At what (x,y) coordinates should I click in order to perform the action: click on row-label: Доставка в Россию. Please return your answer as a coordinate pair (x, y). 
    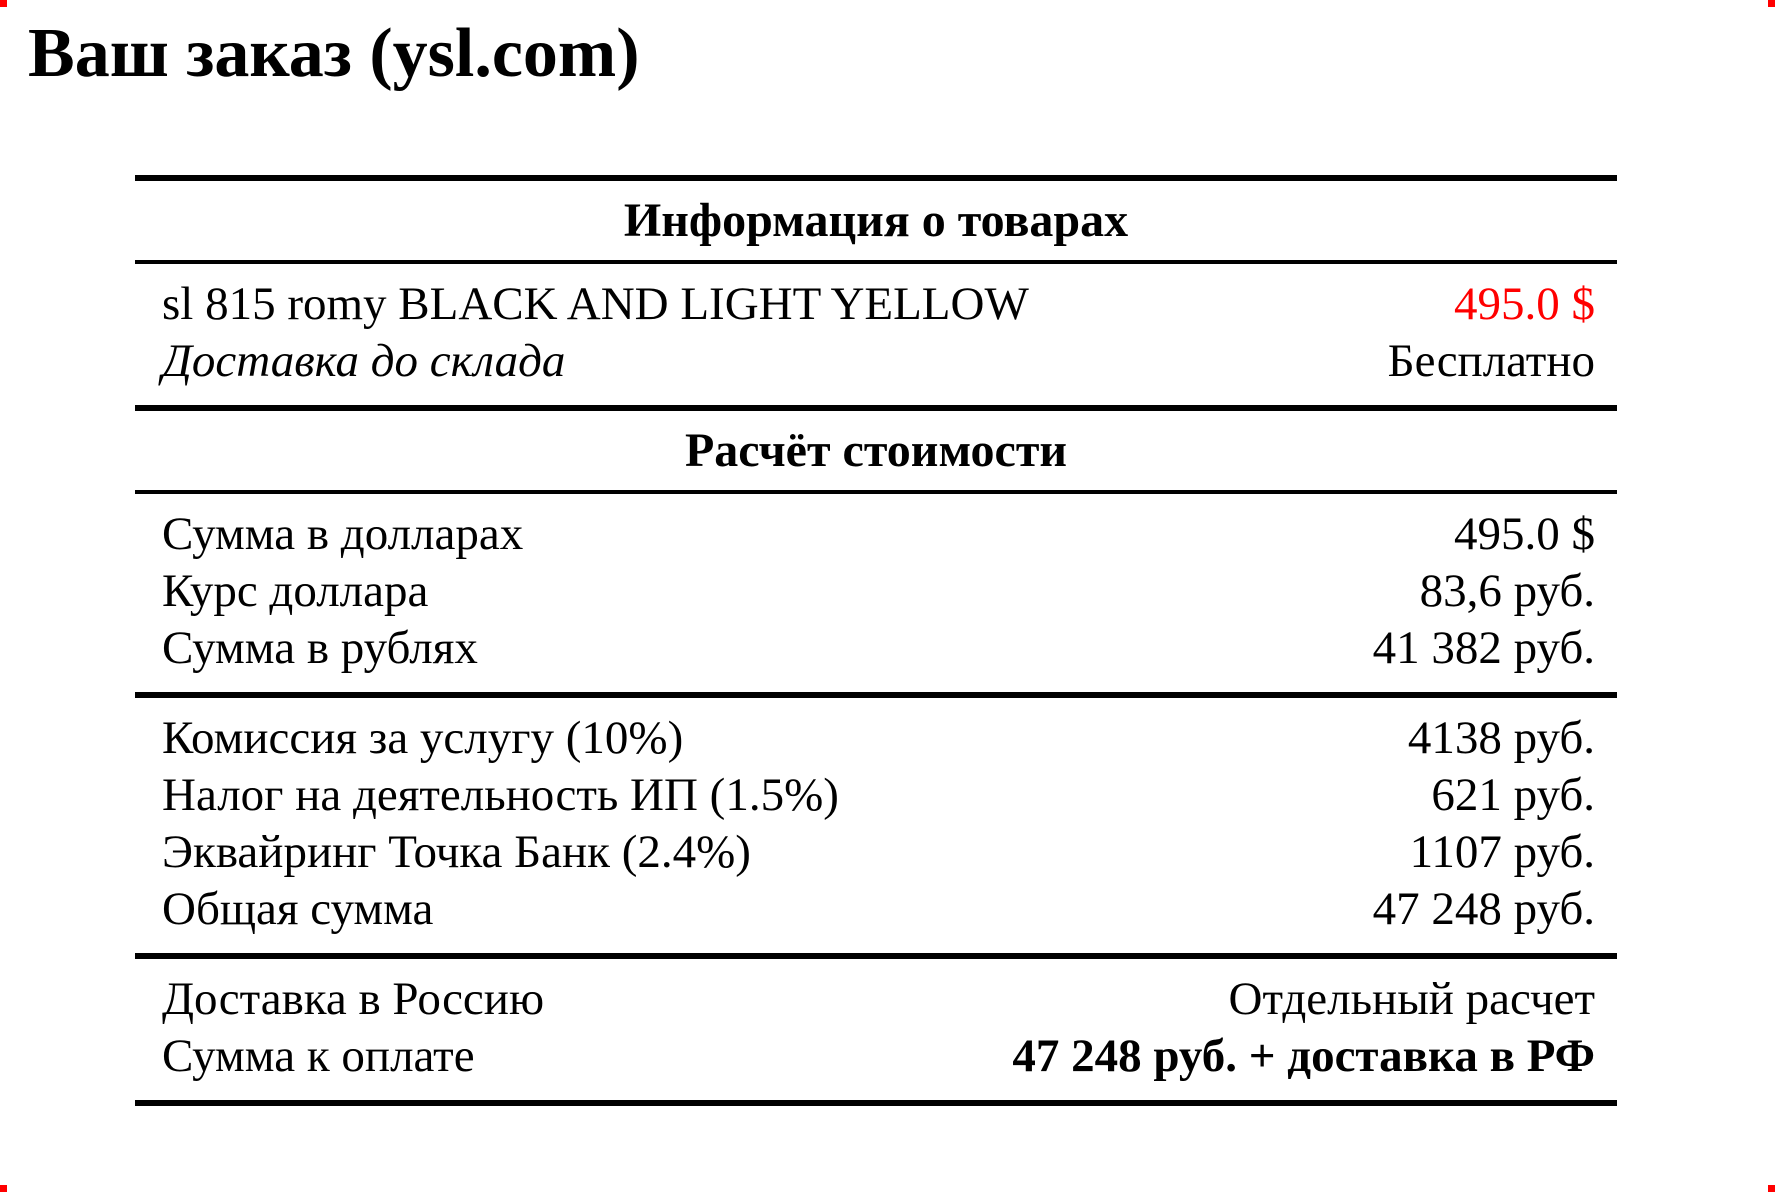
    Looking at the image, I should click on (353, 999).